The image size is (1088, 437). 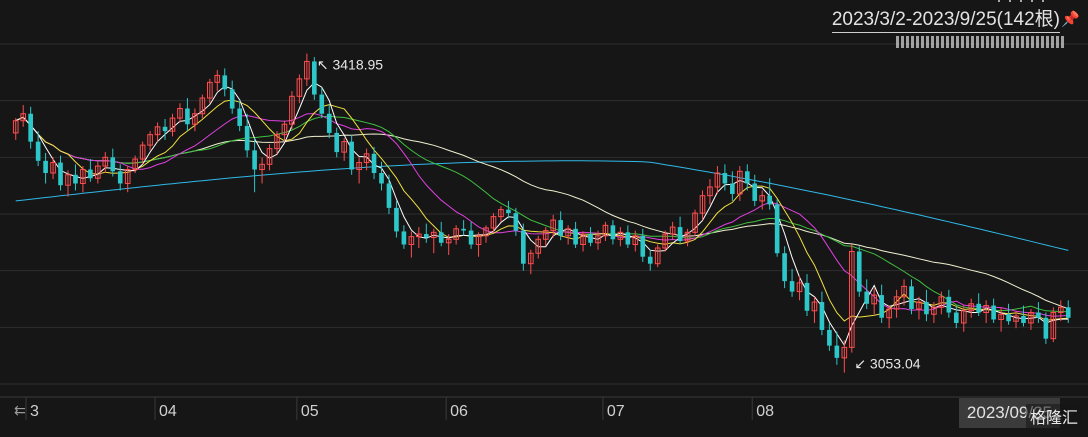 What do you see at coordinates (1070, 19) in the screenshot?
I see `pin-icon: 📌` at bounding box center [1070, 19].